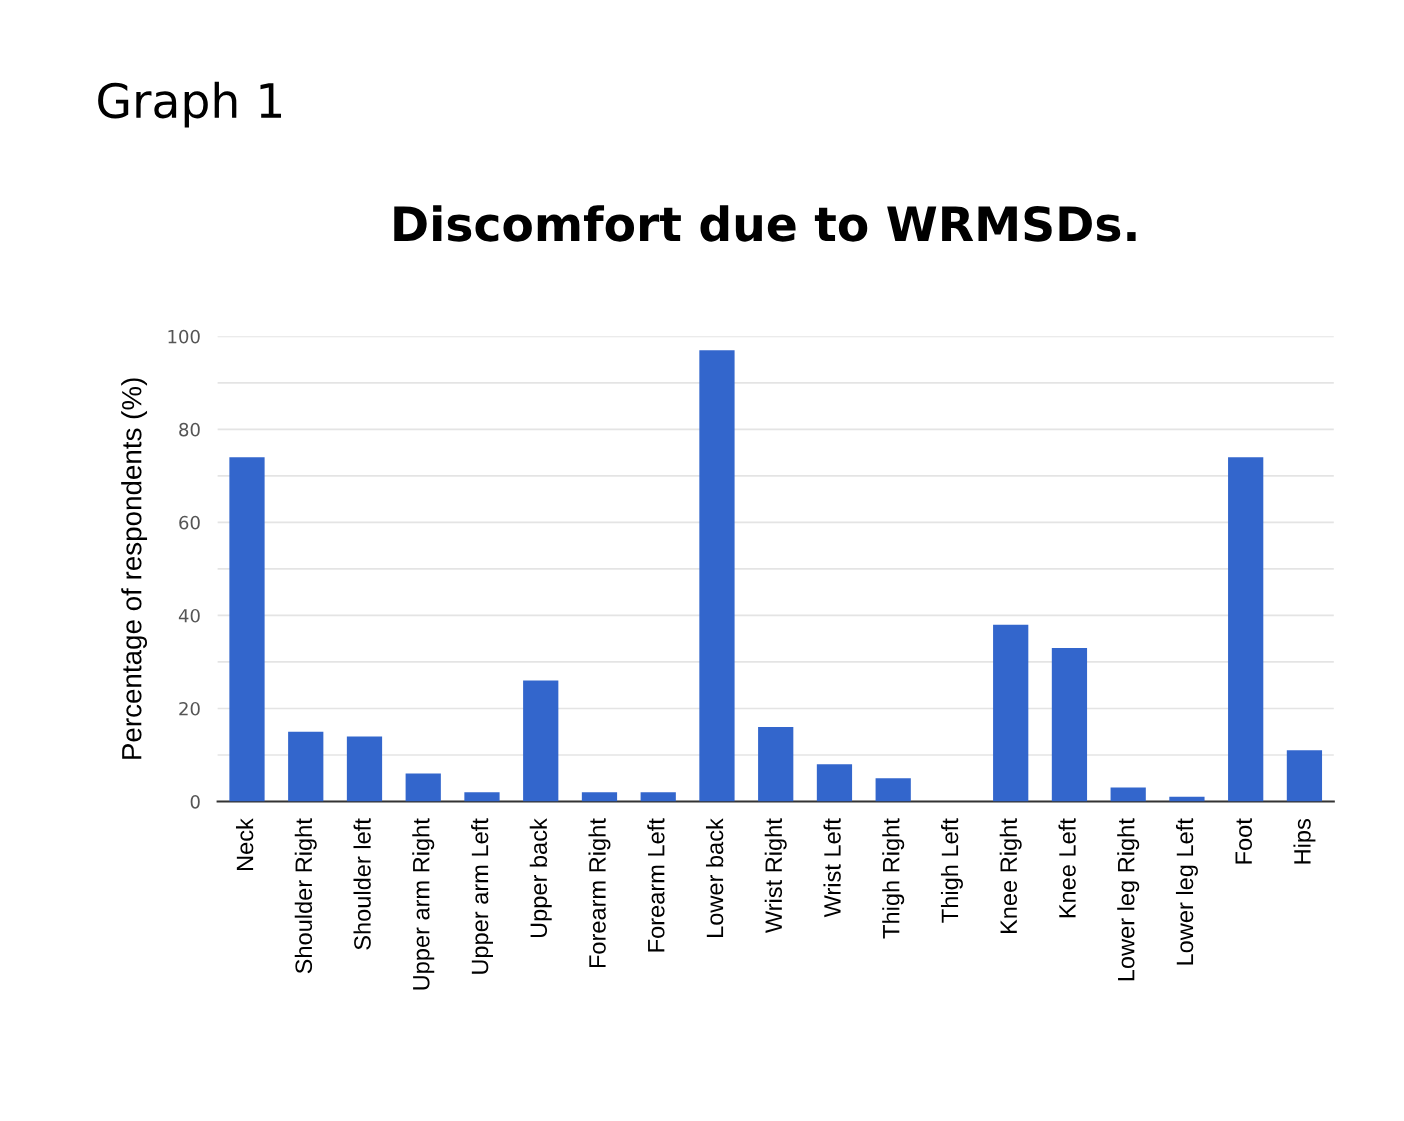 The image size is (1404, 1121). I want to click on y-tick-label: 80, so click(189, 429).